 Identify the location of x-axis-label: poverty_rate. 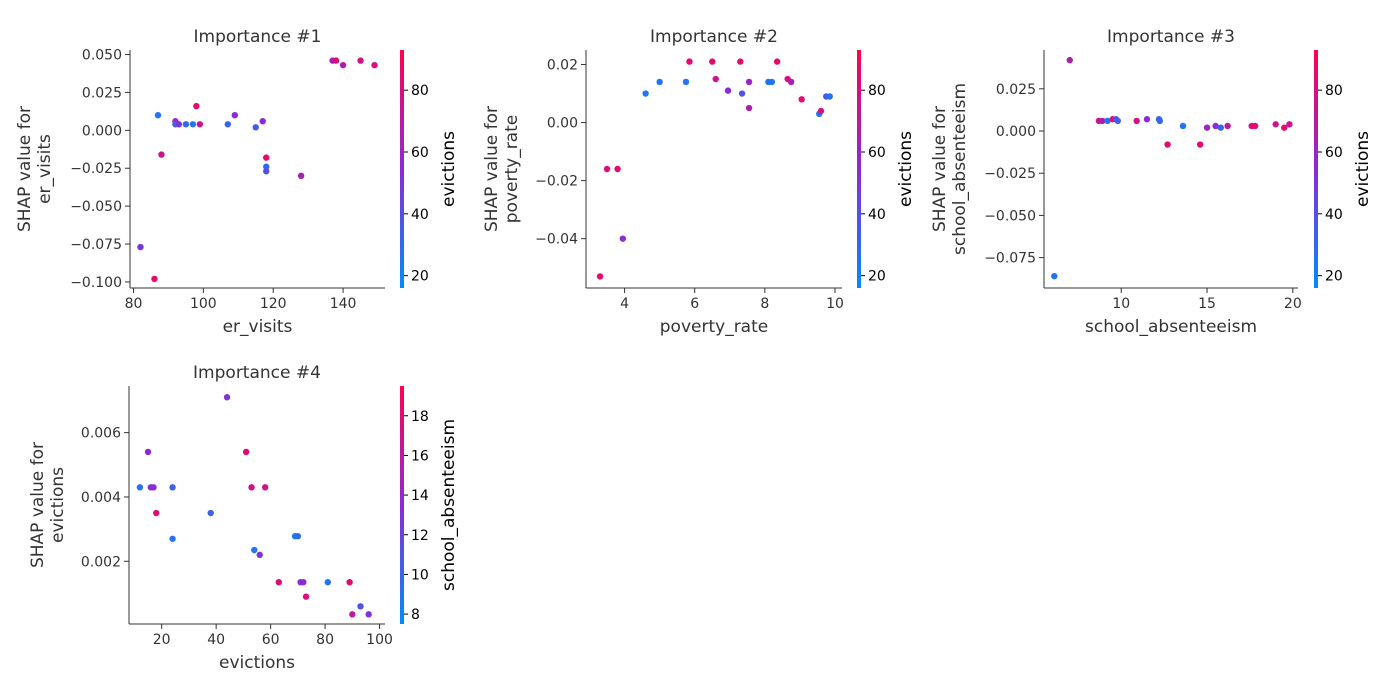
(714, 327).